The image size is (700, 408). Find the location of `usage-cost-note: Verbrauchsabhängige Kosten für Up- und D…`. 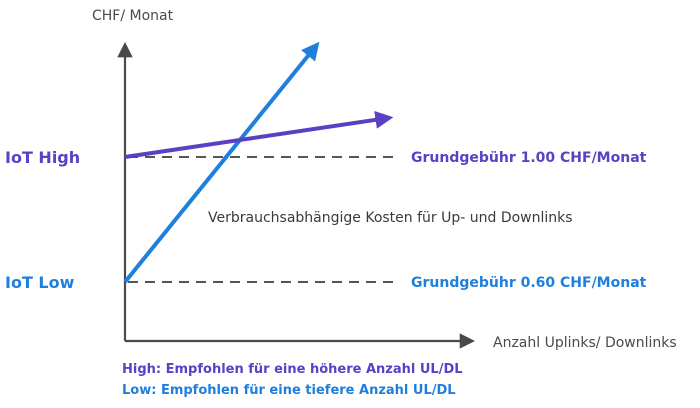

usage-cost-note: Verbrauchsabhängige Kosten für Up- und D… is located at coordinates (390, 218).